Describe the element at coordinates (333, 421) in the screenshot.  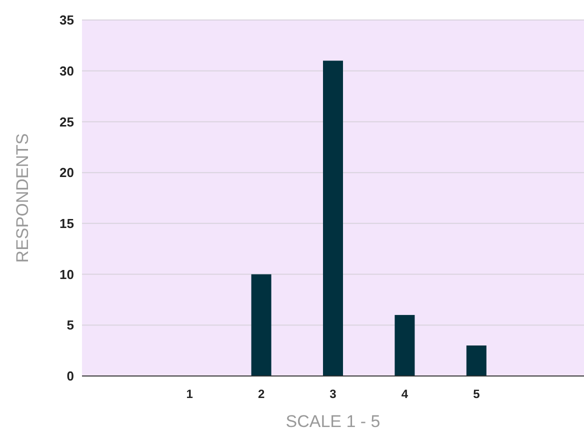
I see `x-axis-title: SCALE 1 - 5` at that location.